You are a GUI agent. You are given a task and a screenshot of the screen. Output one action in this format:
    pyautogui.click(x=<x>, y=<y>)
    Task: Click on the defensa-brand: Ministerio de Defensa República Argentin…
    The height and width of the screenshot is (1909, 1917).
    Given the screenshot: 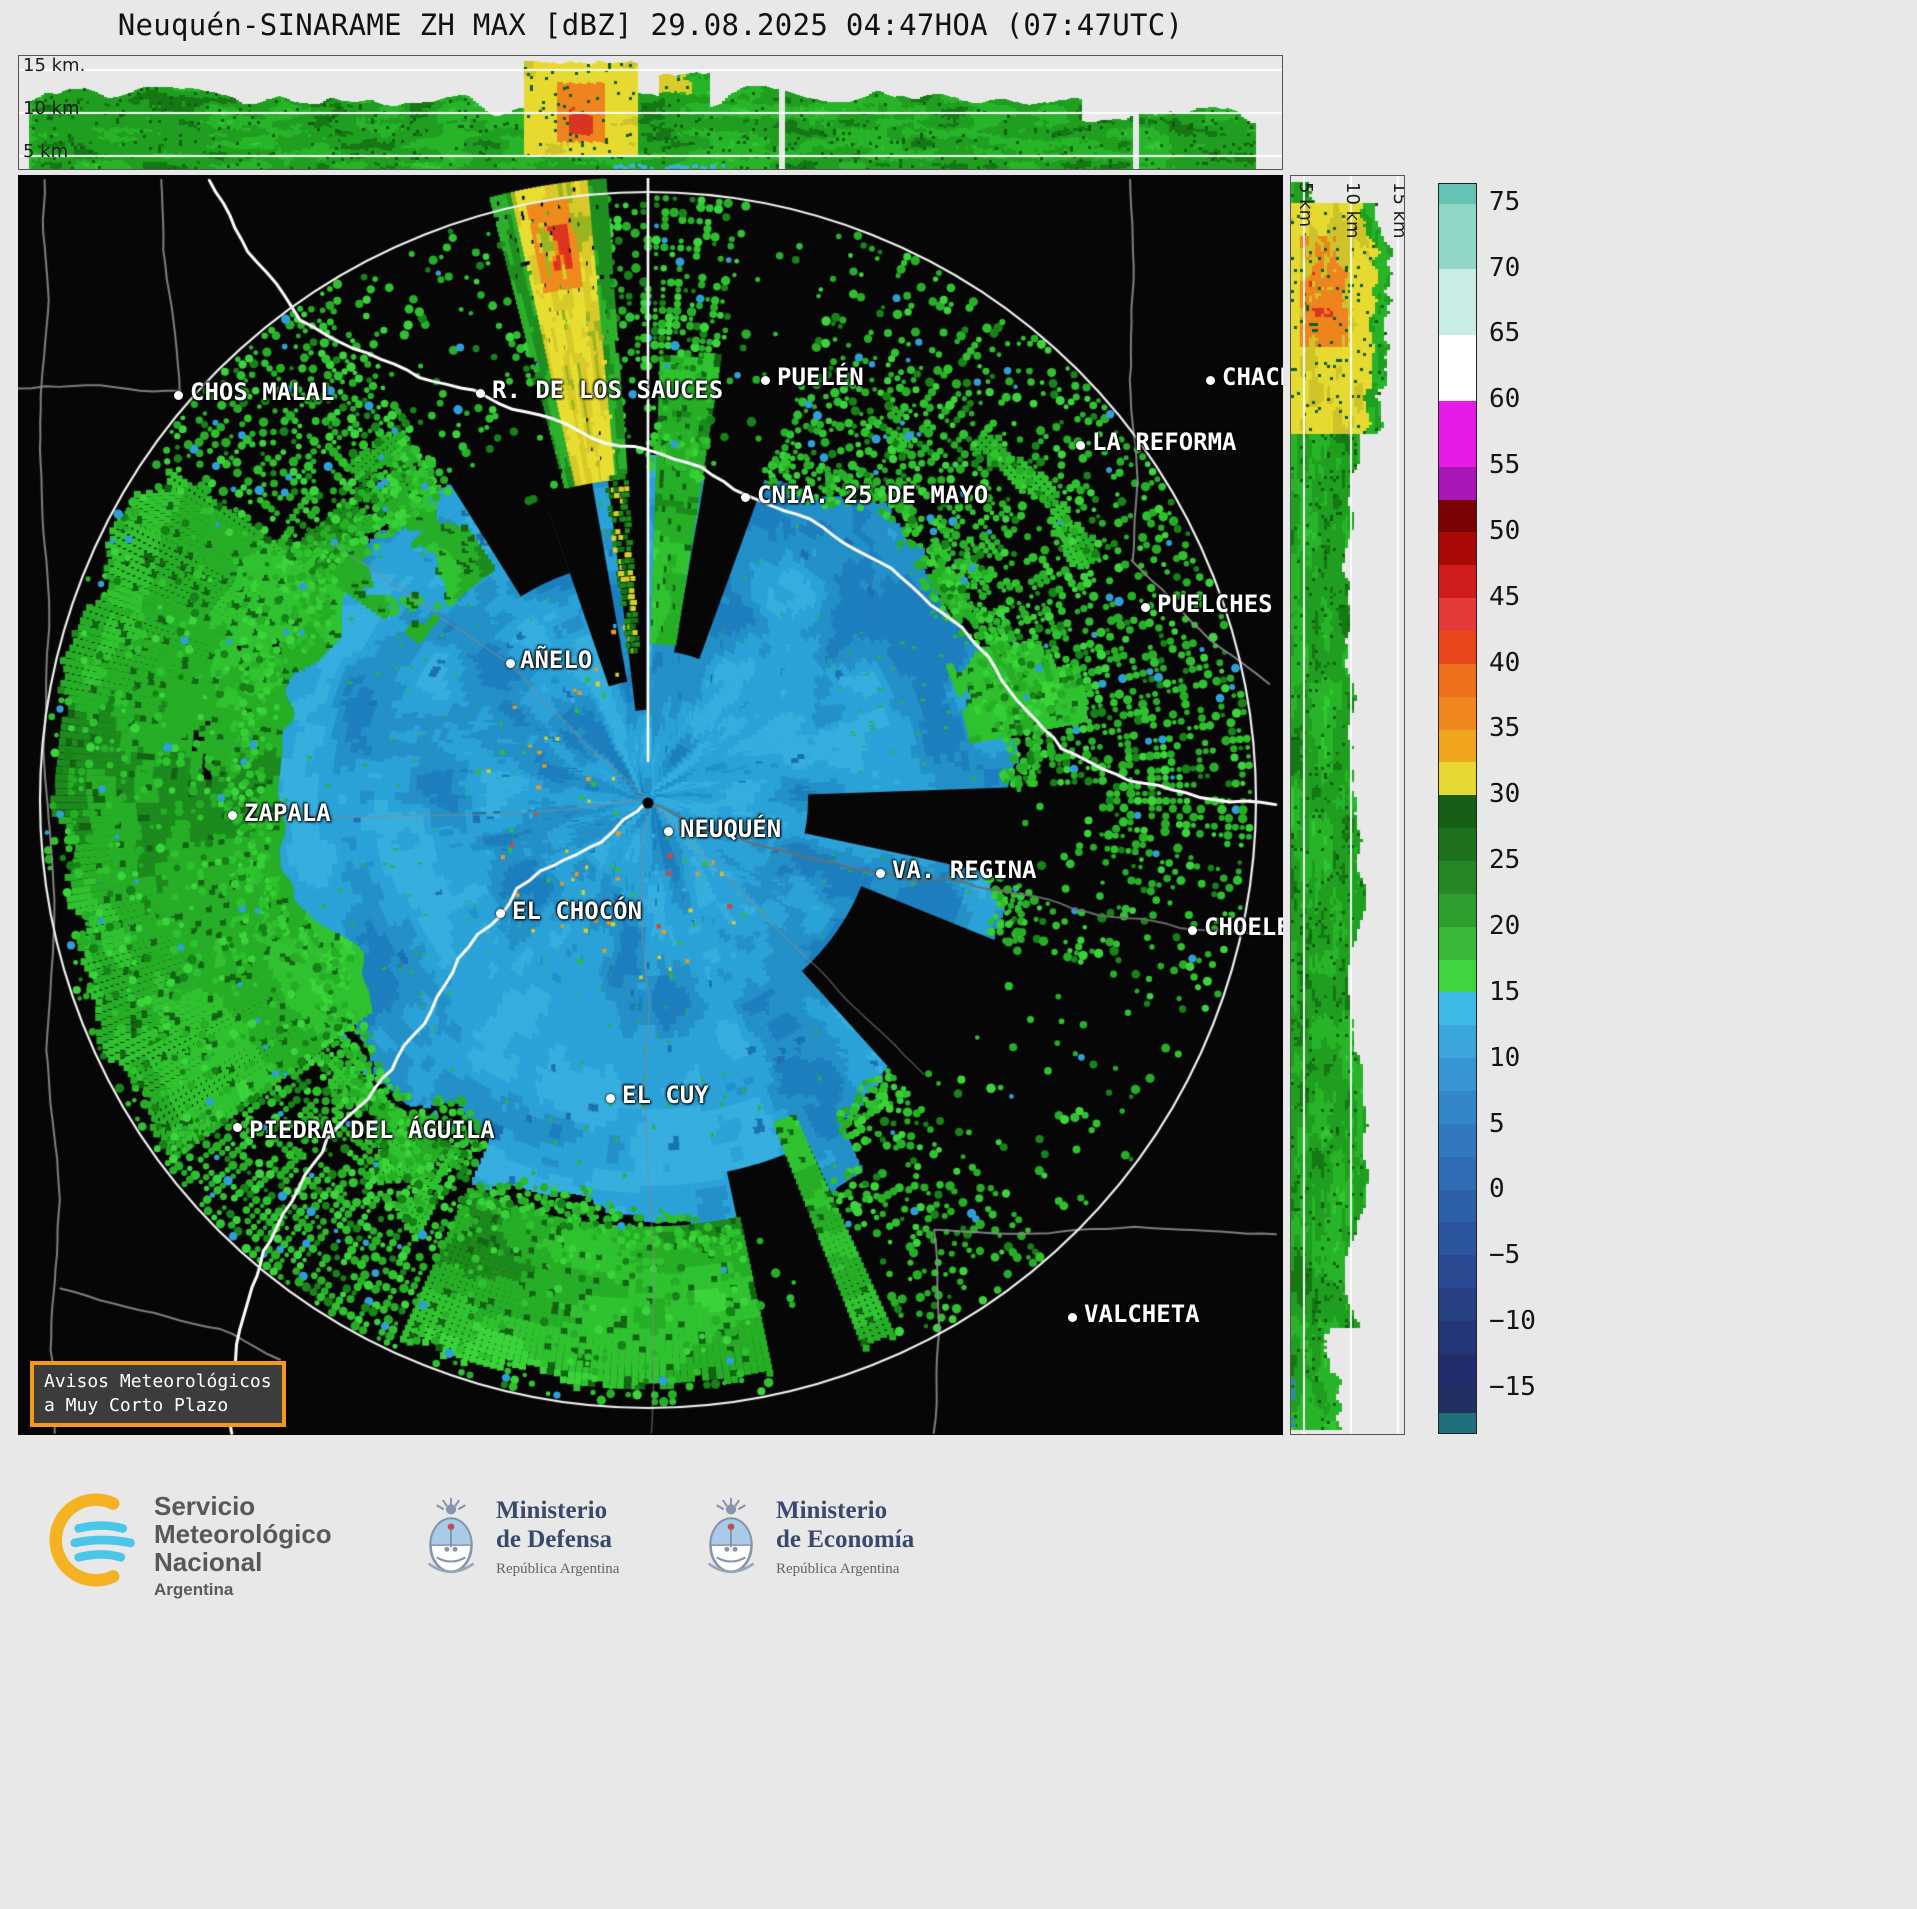 What is the action you would take?
    pyautogui.click(x=519, y=1539)
    